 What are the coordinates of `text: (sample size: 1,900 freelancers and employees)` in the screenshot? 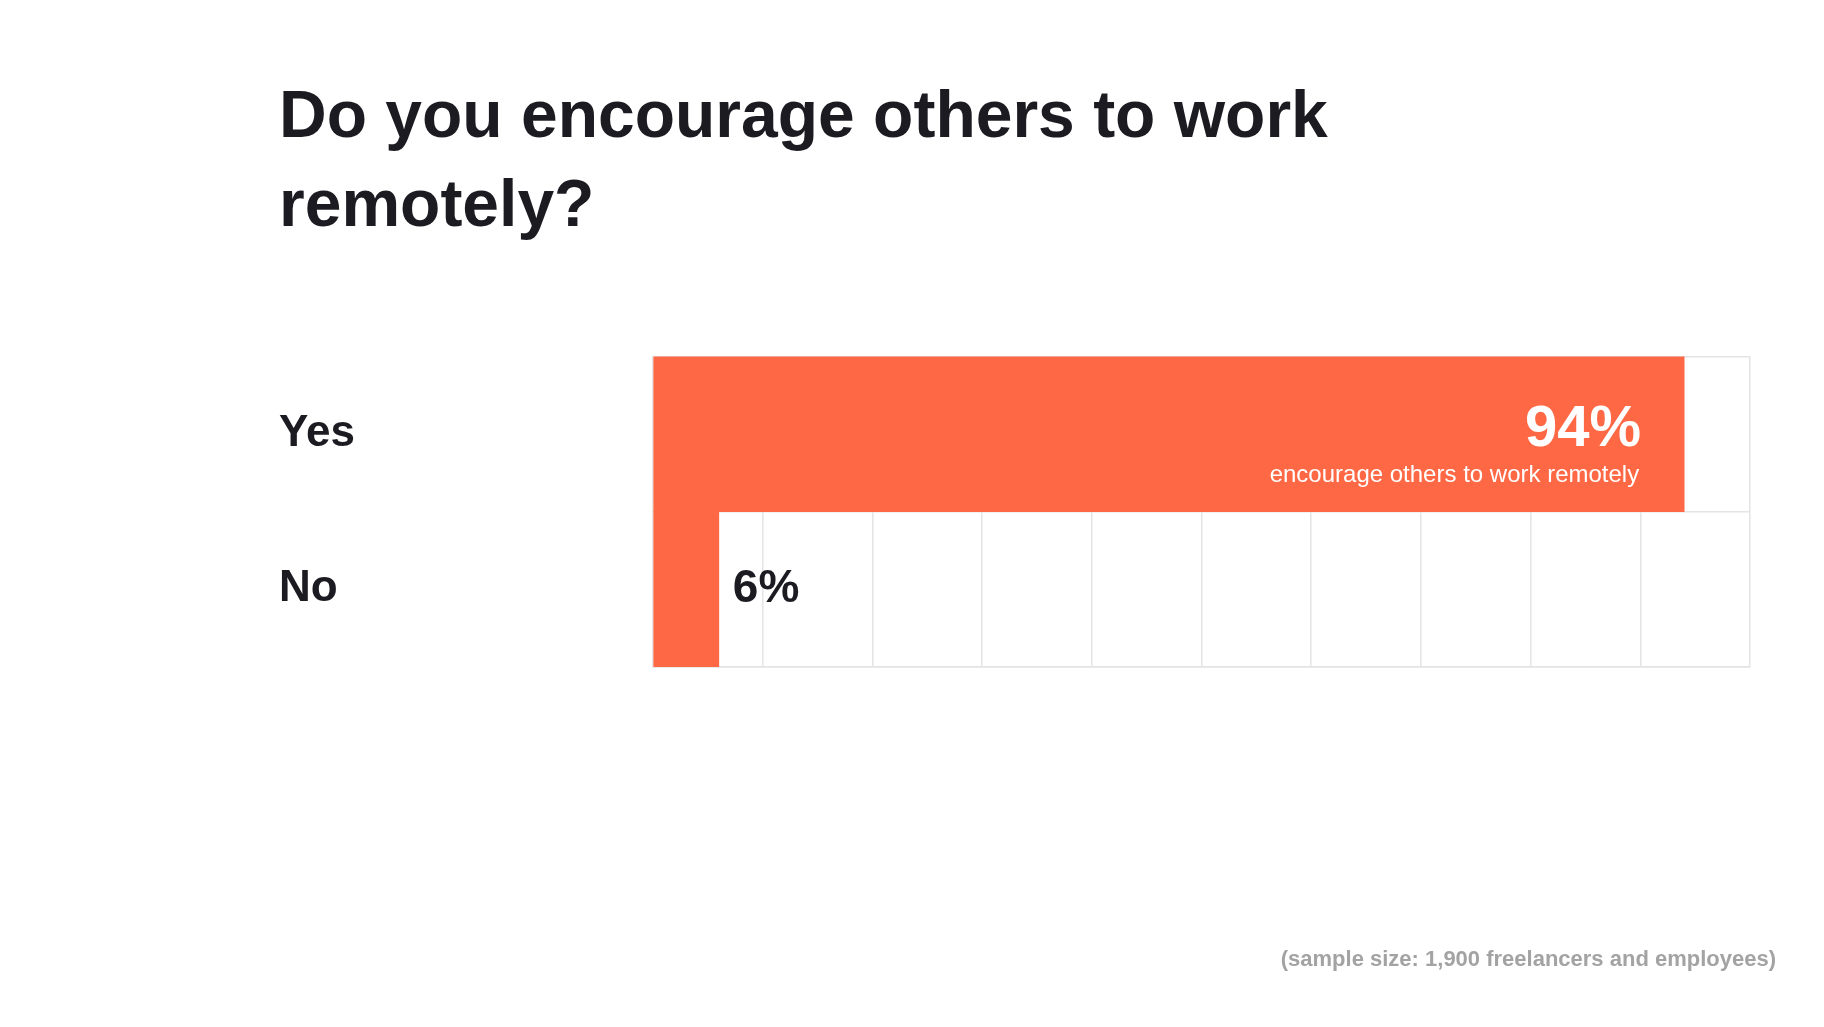 It's located at (1528, 959).